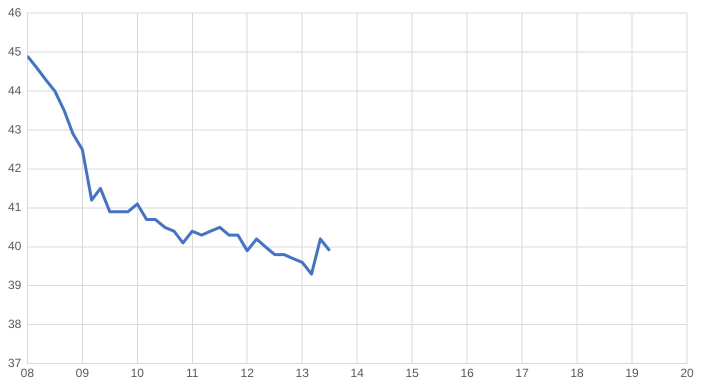 This screenshot has height=388, width=705. Describe the element at coordinates (467, 373) in the screenshot. I see `x-tick-label: 16` at that location.